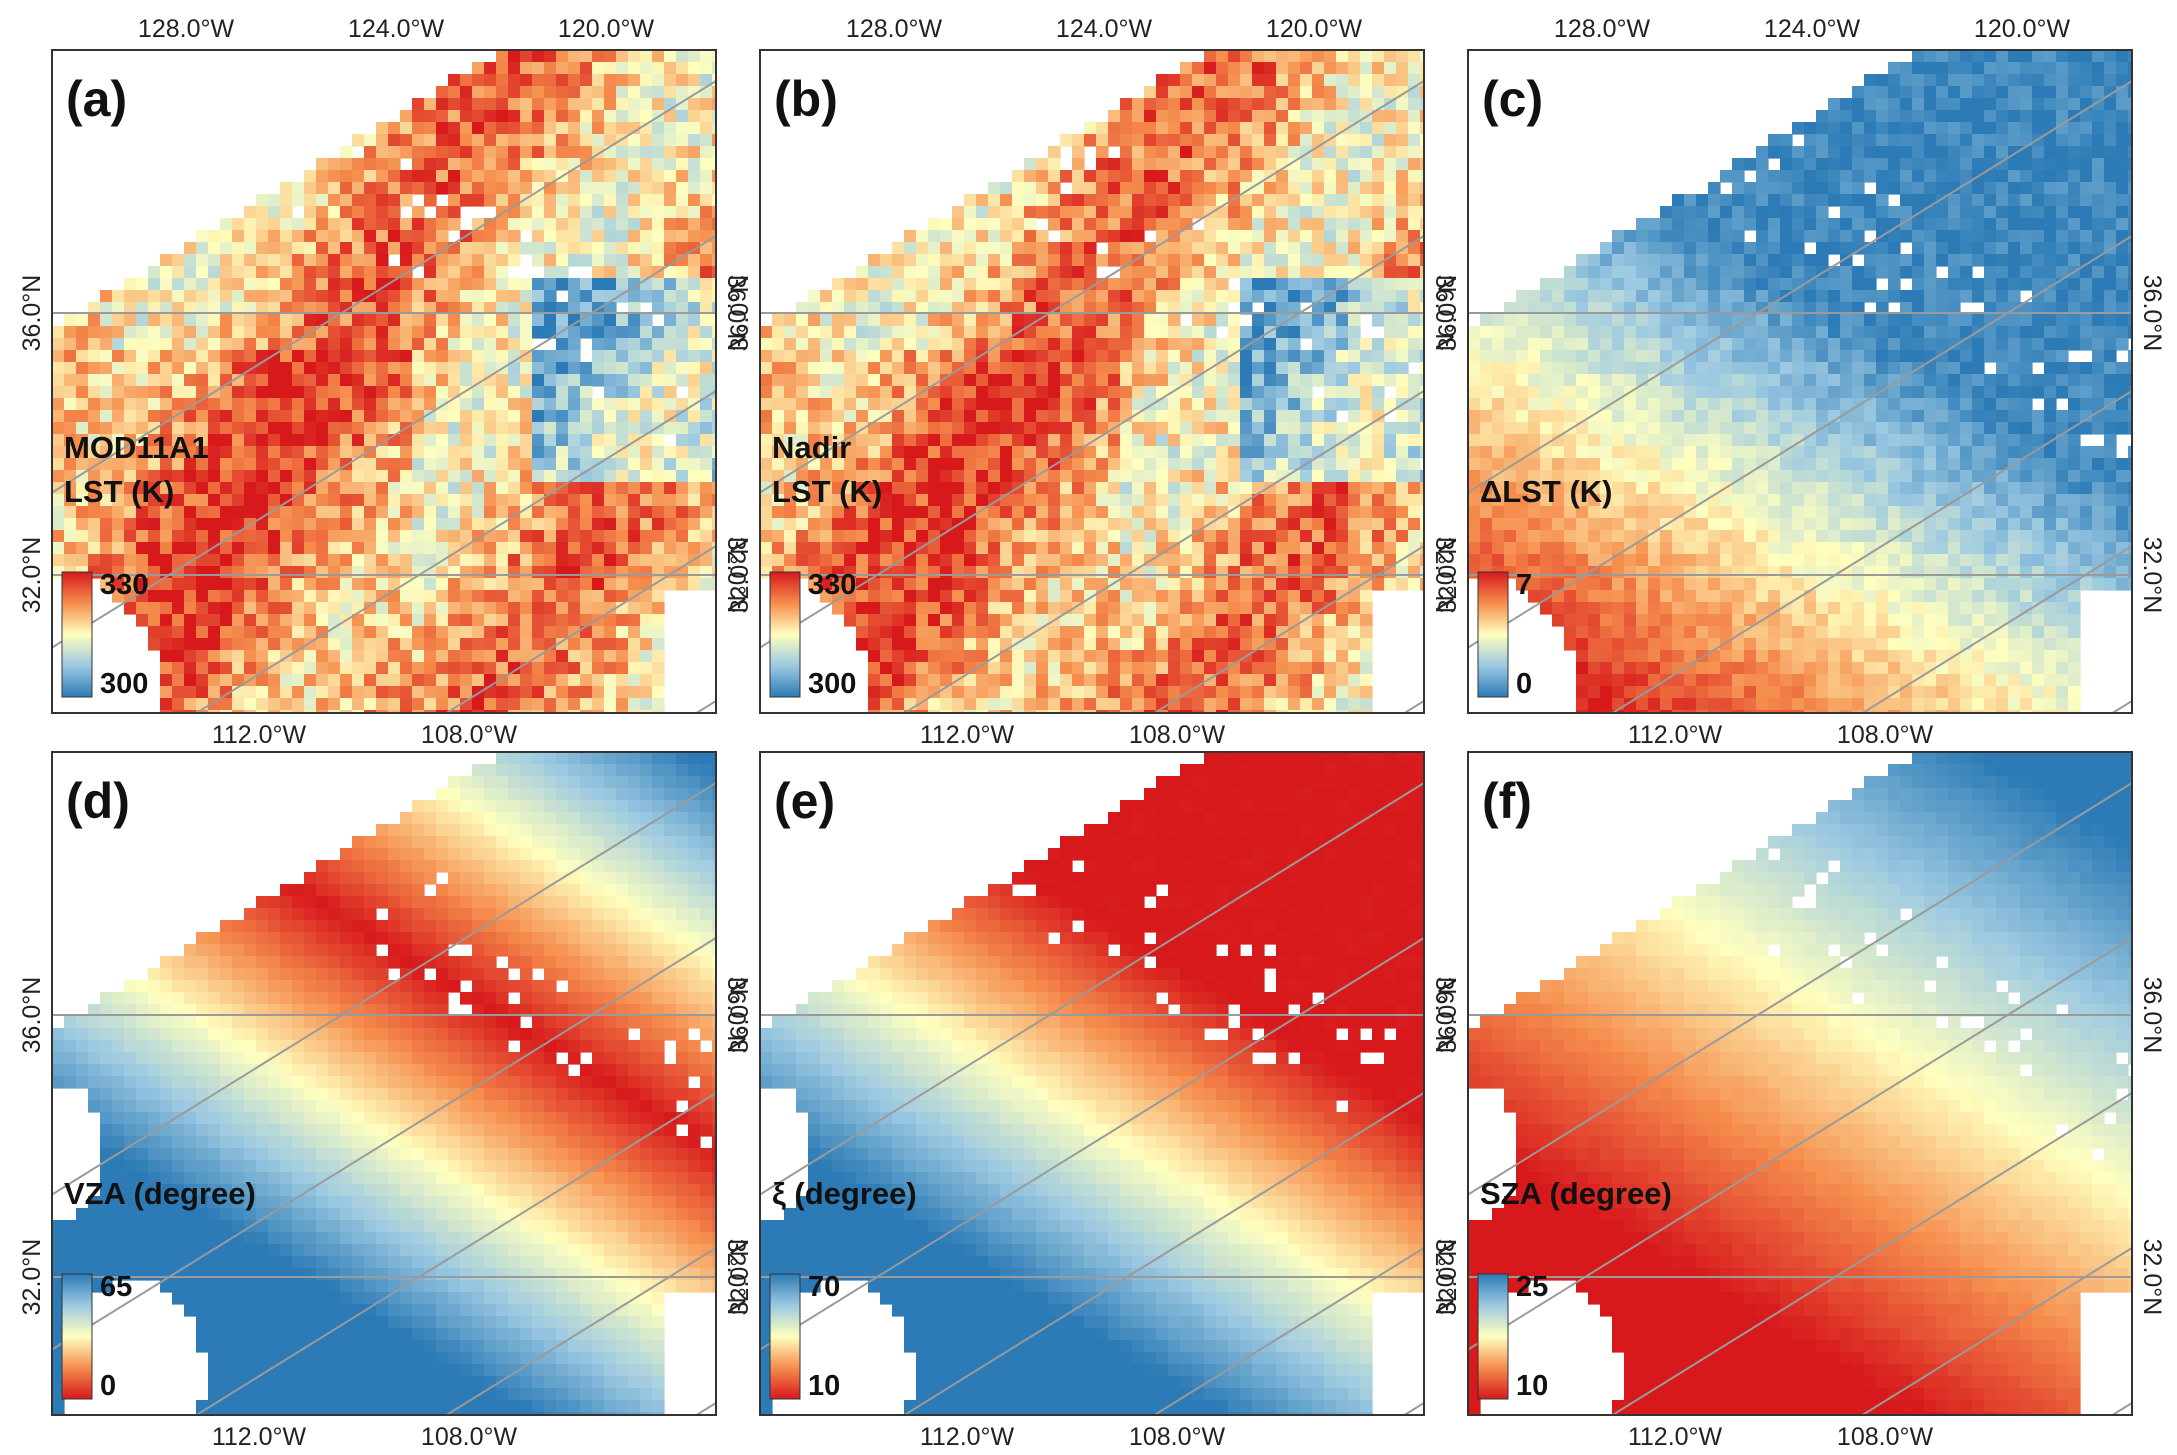 This screenshot has width=2177, height=1455. Describe the element at coordinates (1546, 491) in the screenshot. I see `colorbar-title: ΔLST (K)` at that location.